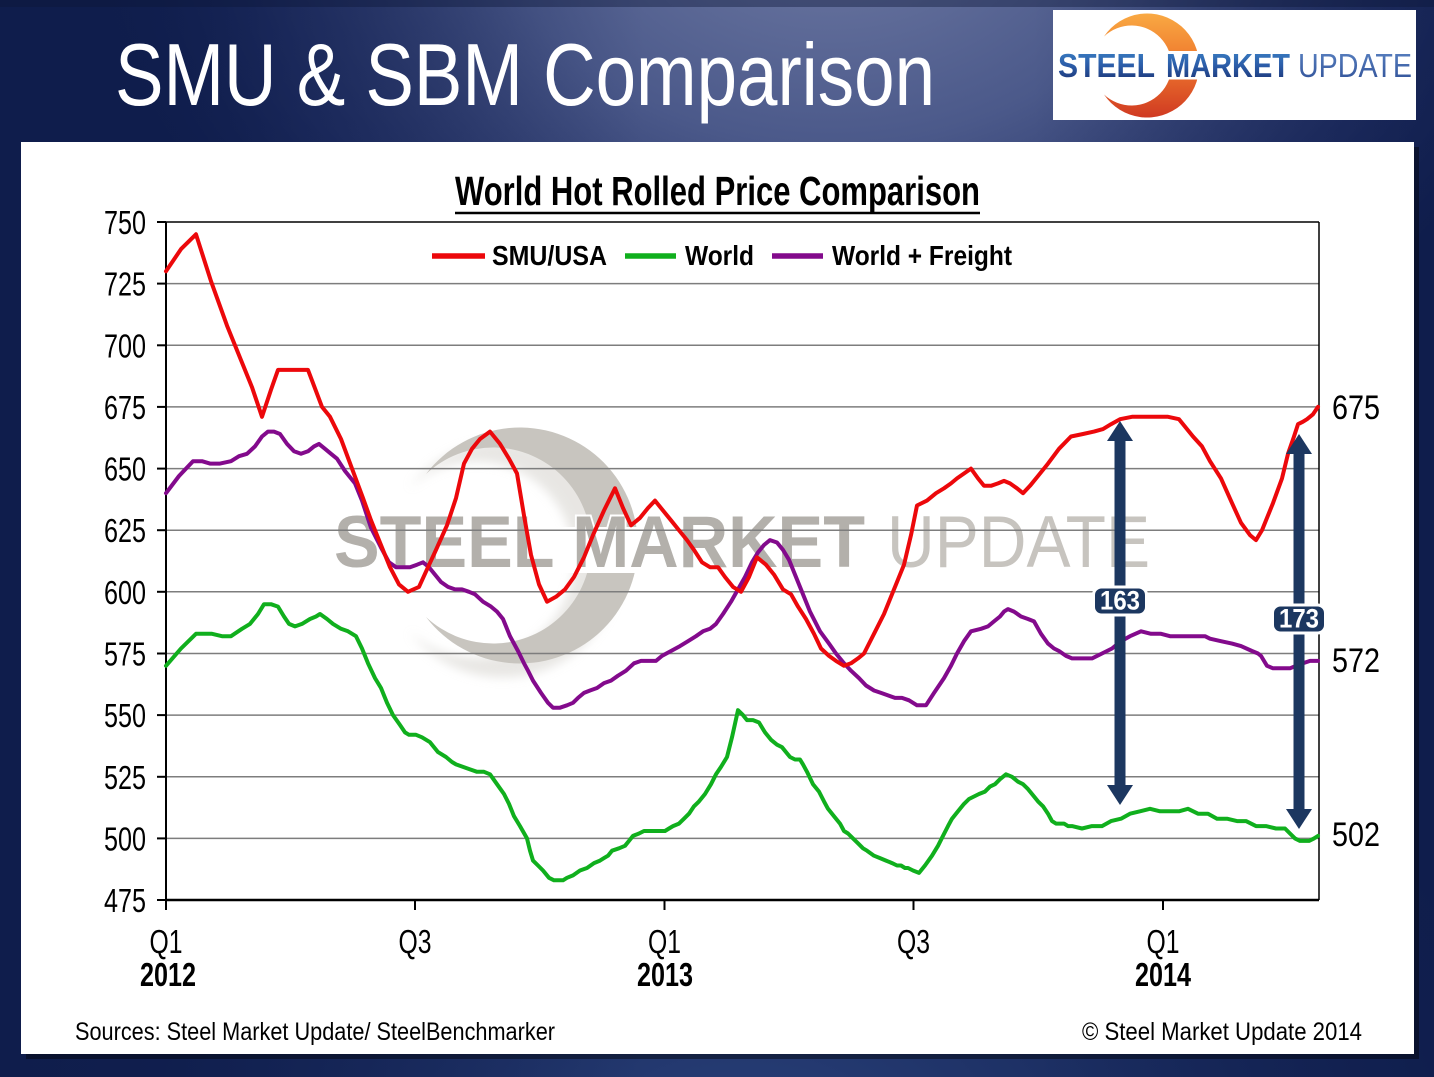 The height and width of the screenshot is (1077, 1434). I want to click on svg-text: 725, so click(125, 284).